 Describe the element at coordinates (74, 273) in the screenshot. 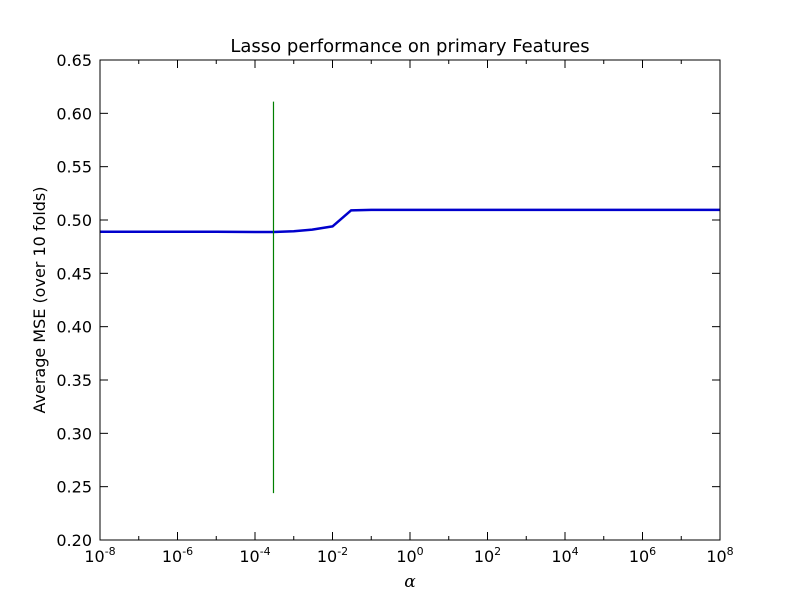

I see `y-tick-label: 0.45` at that location.